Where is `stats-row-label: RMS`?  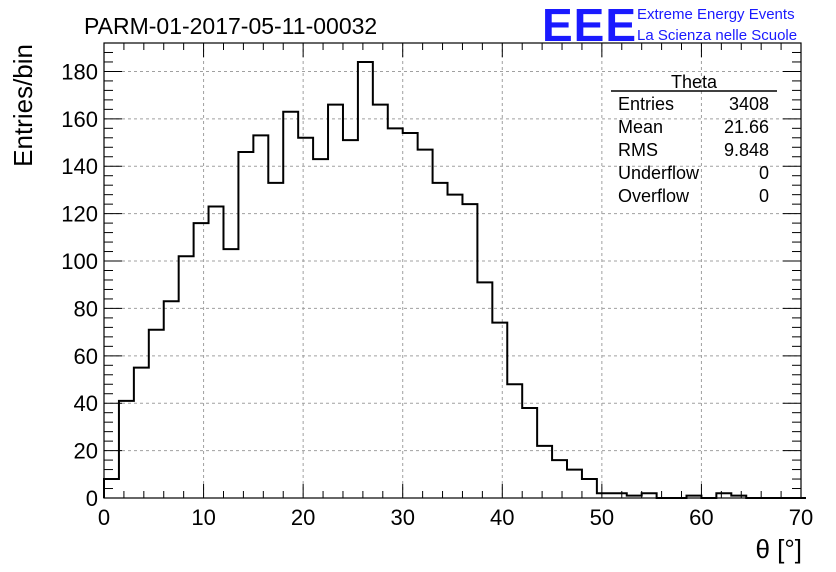 stats-row-label: RMS is located at coordinates (638, 150).